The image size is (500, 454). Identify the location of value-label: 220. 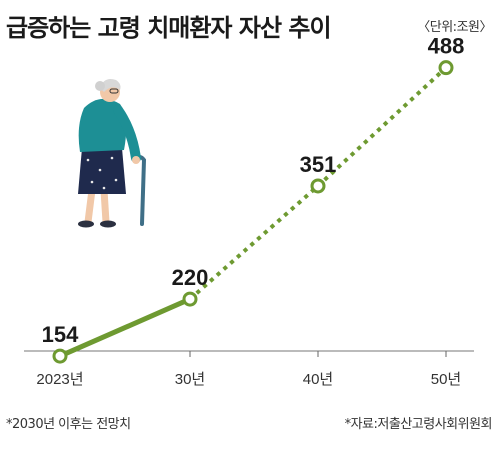
(190, 277).